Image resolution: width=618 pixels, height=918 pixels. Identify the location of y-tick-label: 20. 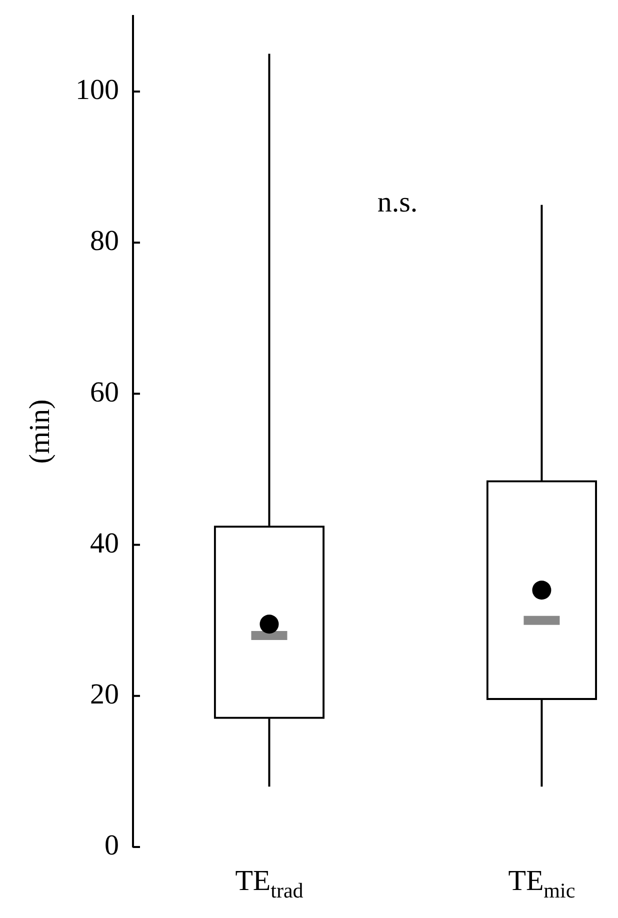
(104, 694).